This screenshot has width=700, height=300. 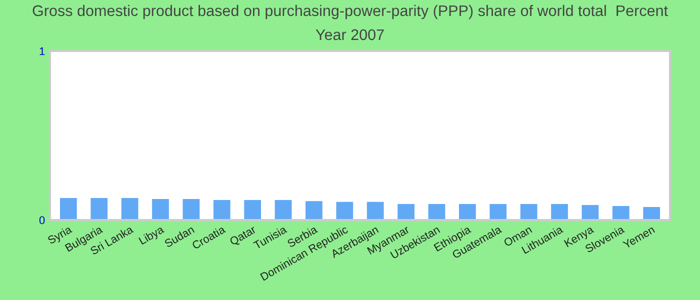 I want to click on y-tick-label: 1, so click(x=42, y=51).